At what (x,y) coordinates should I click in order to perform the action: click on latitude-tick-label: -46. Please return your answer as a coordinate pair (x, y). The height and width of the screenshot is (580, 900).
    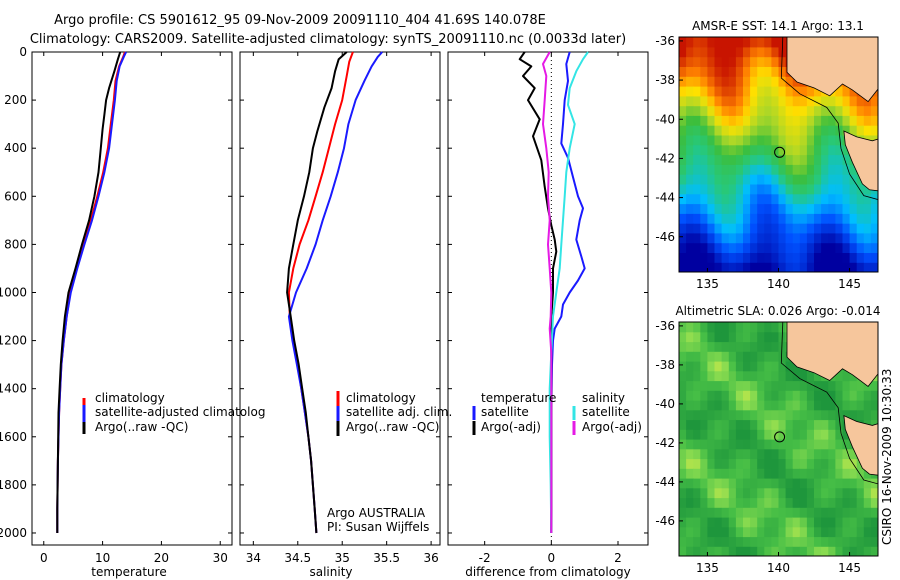
    Looking at the image, I should click on (665, 237).